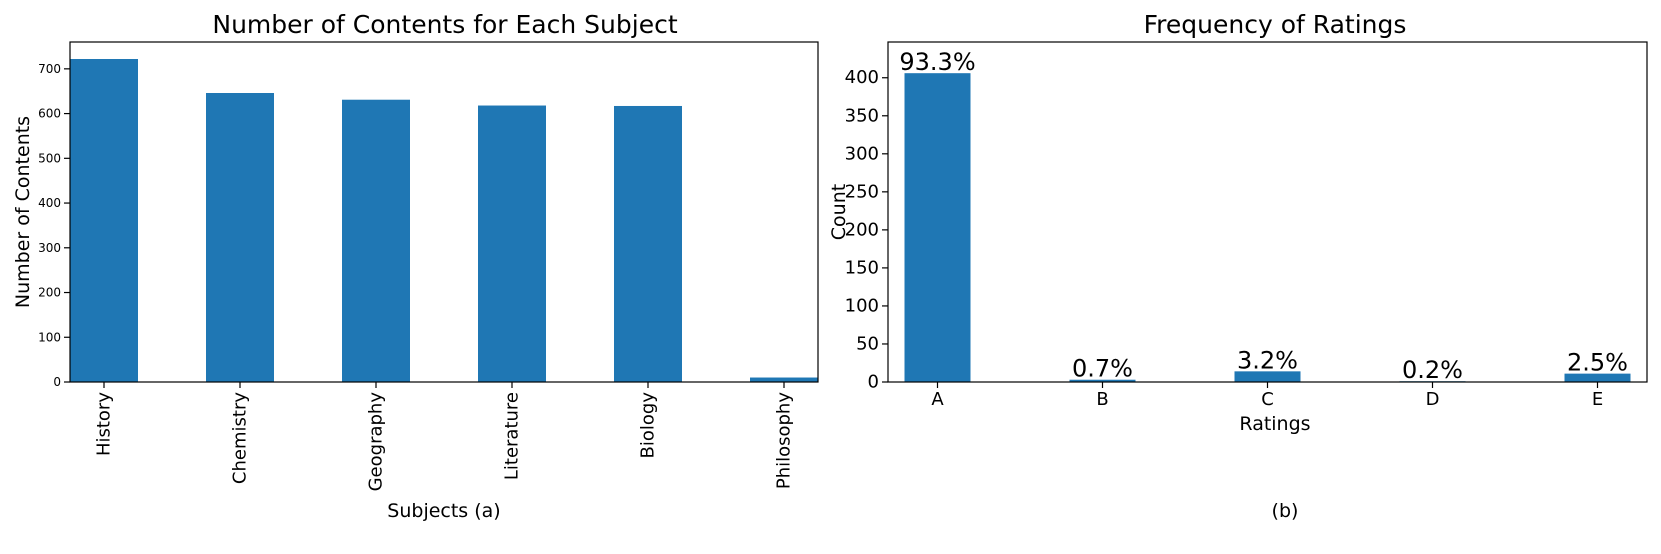 The width and height of the screenshot is (1661, 554). I want to click on y-tick-label: 350, so click(862, 115).